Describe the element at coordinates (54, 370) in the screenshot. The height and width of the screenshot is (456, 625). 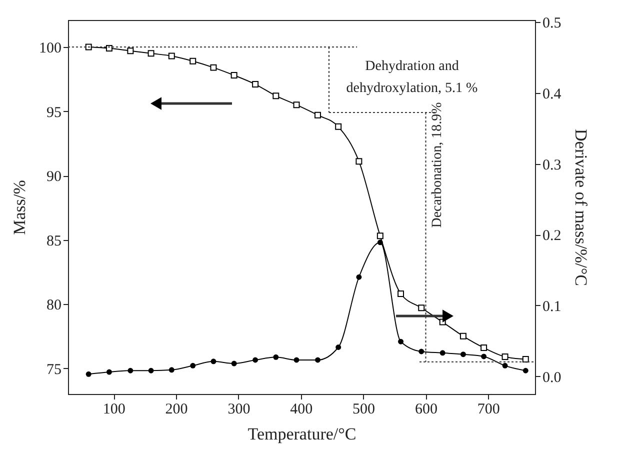
I see `y-tick-label: 75` at that location.